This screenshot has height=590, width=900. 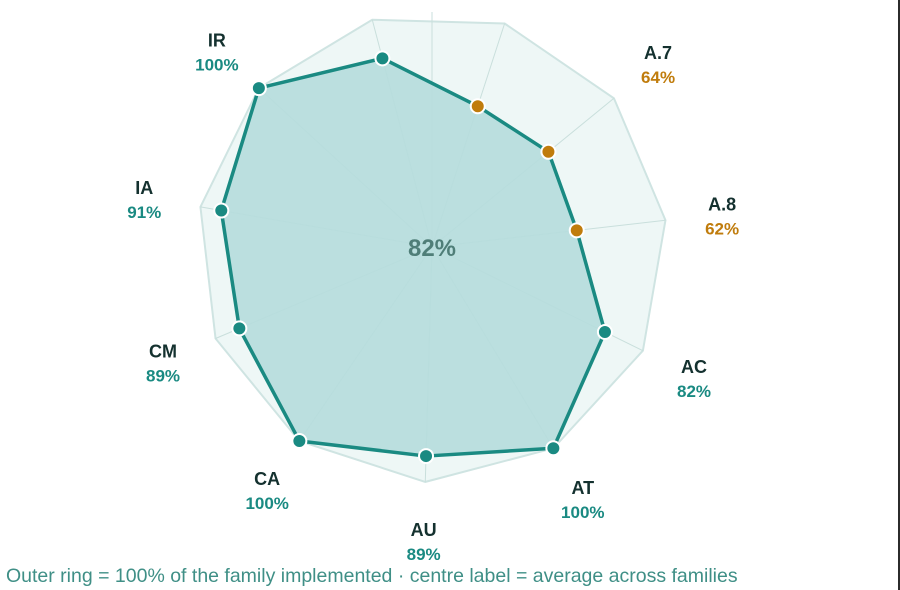 I want to click on center-average-label: 82%, so click(x=432, y=248).